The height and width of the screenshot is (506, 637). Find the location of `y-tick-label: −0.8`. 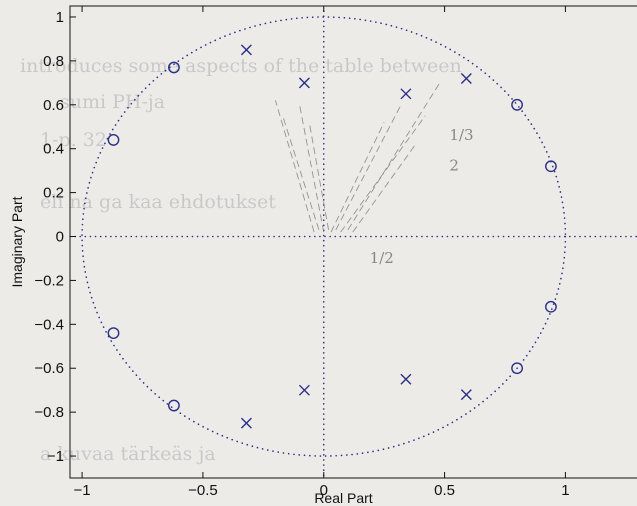

y-tick-label: −0.8 is located at coordinates (49, 412).